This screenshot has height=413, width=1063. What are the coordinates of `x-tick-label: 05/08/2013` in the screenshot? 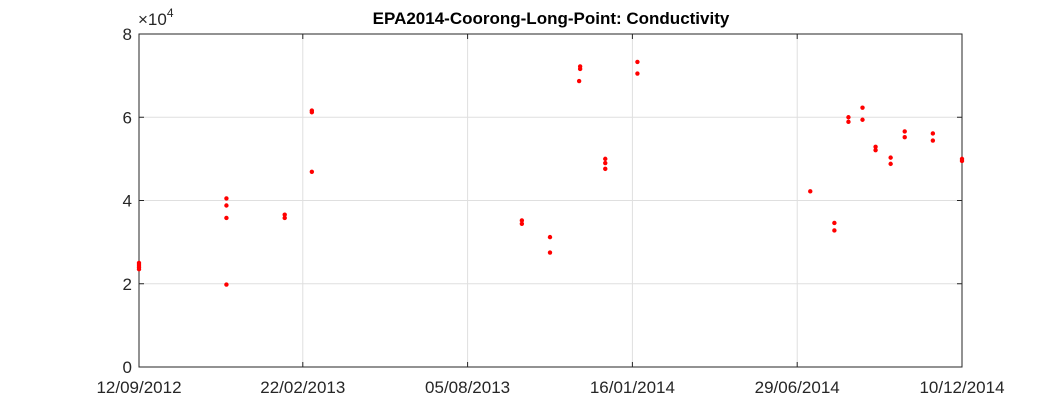 It's located at (467, 387).